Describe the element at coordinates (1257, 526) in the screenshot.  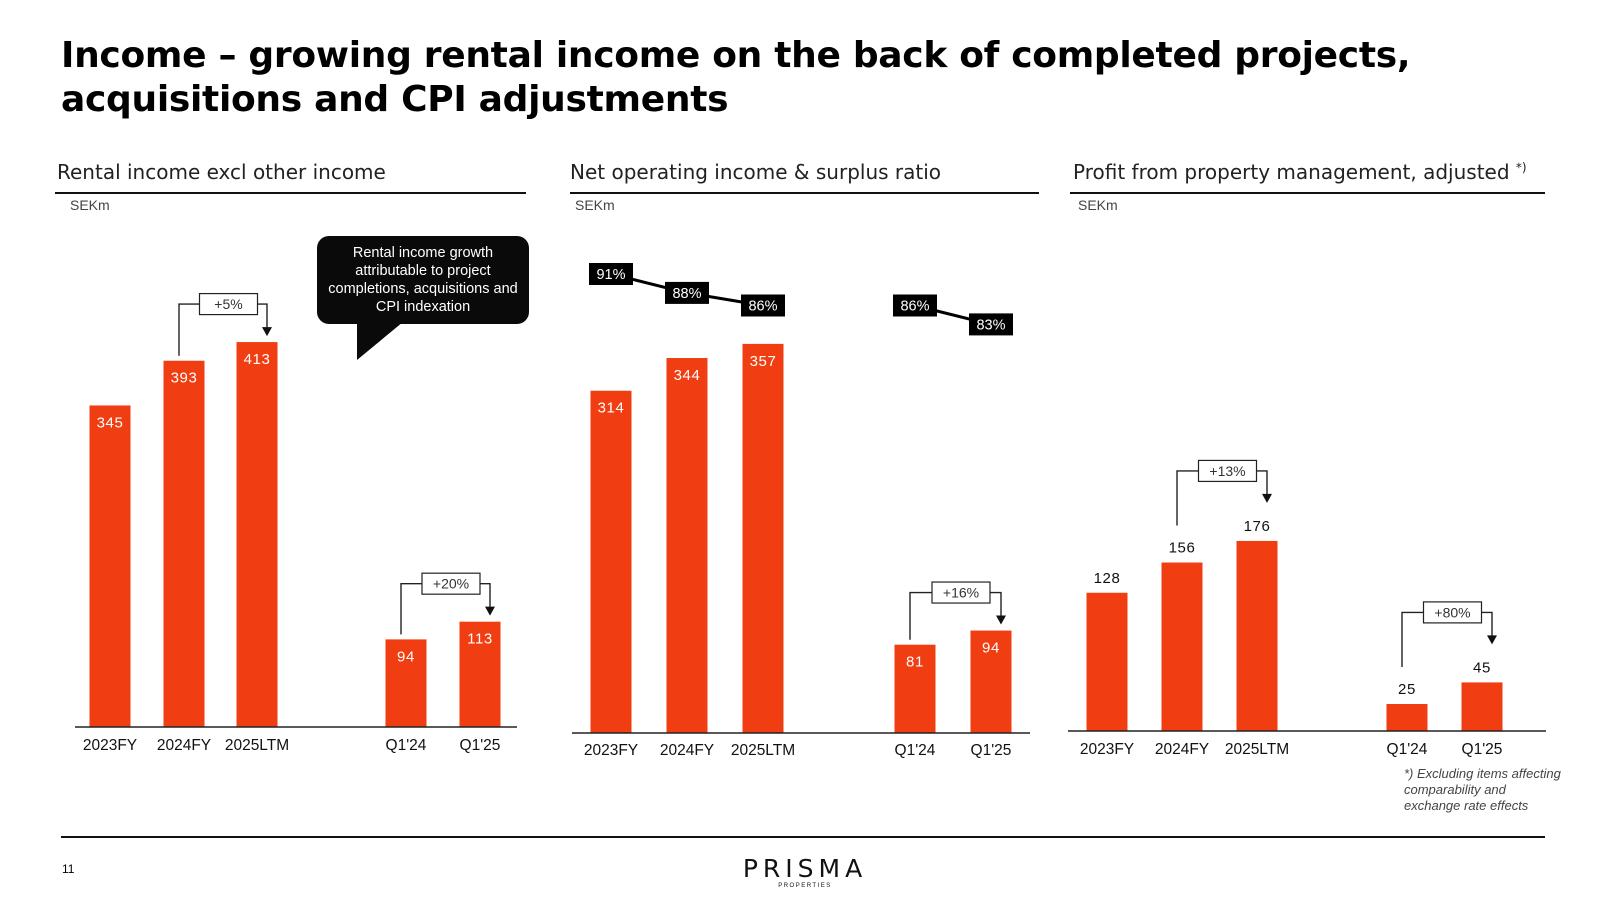
I see `data-label: 176` at that location.